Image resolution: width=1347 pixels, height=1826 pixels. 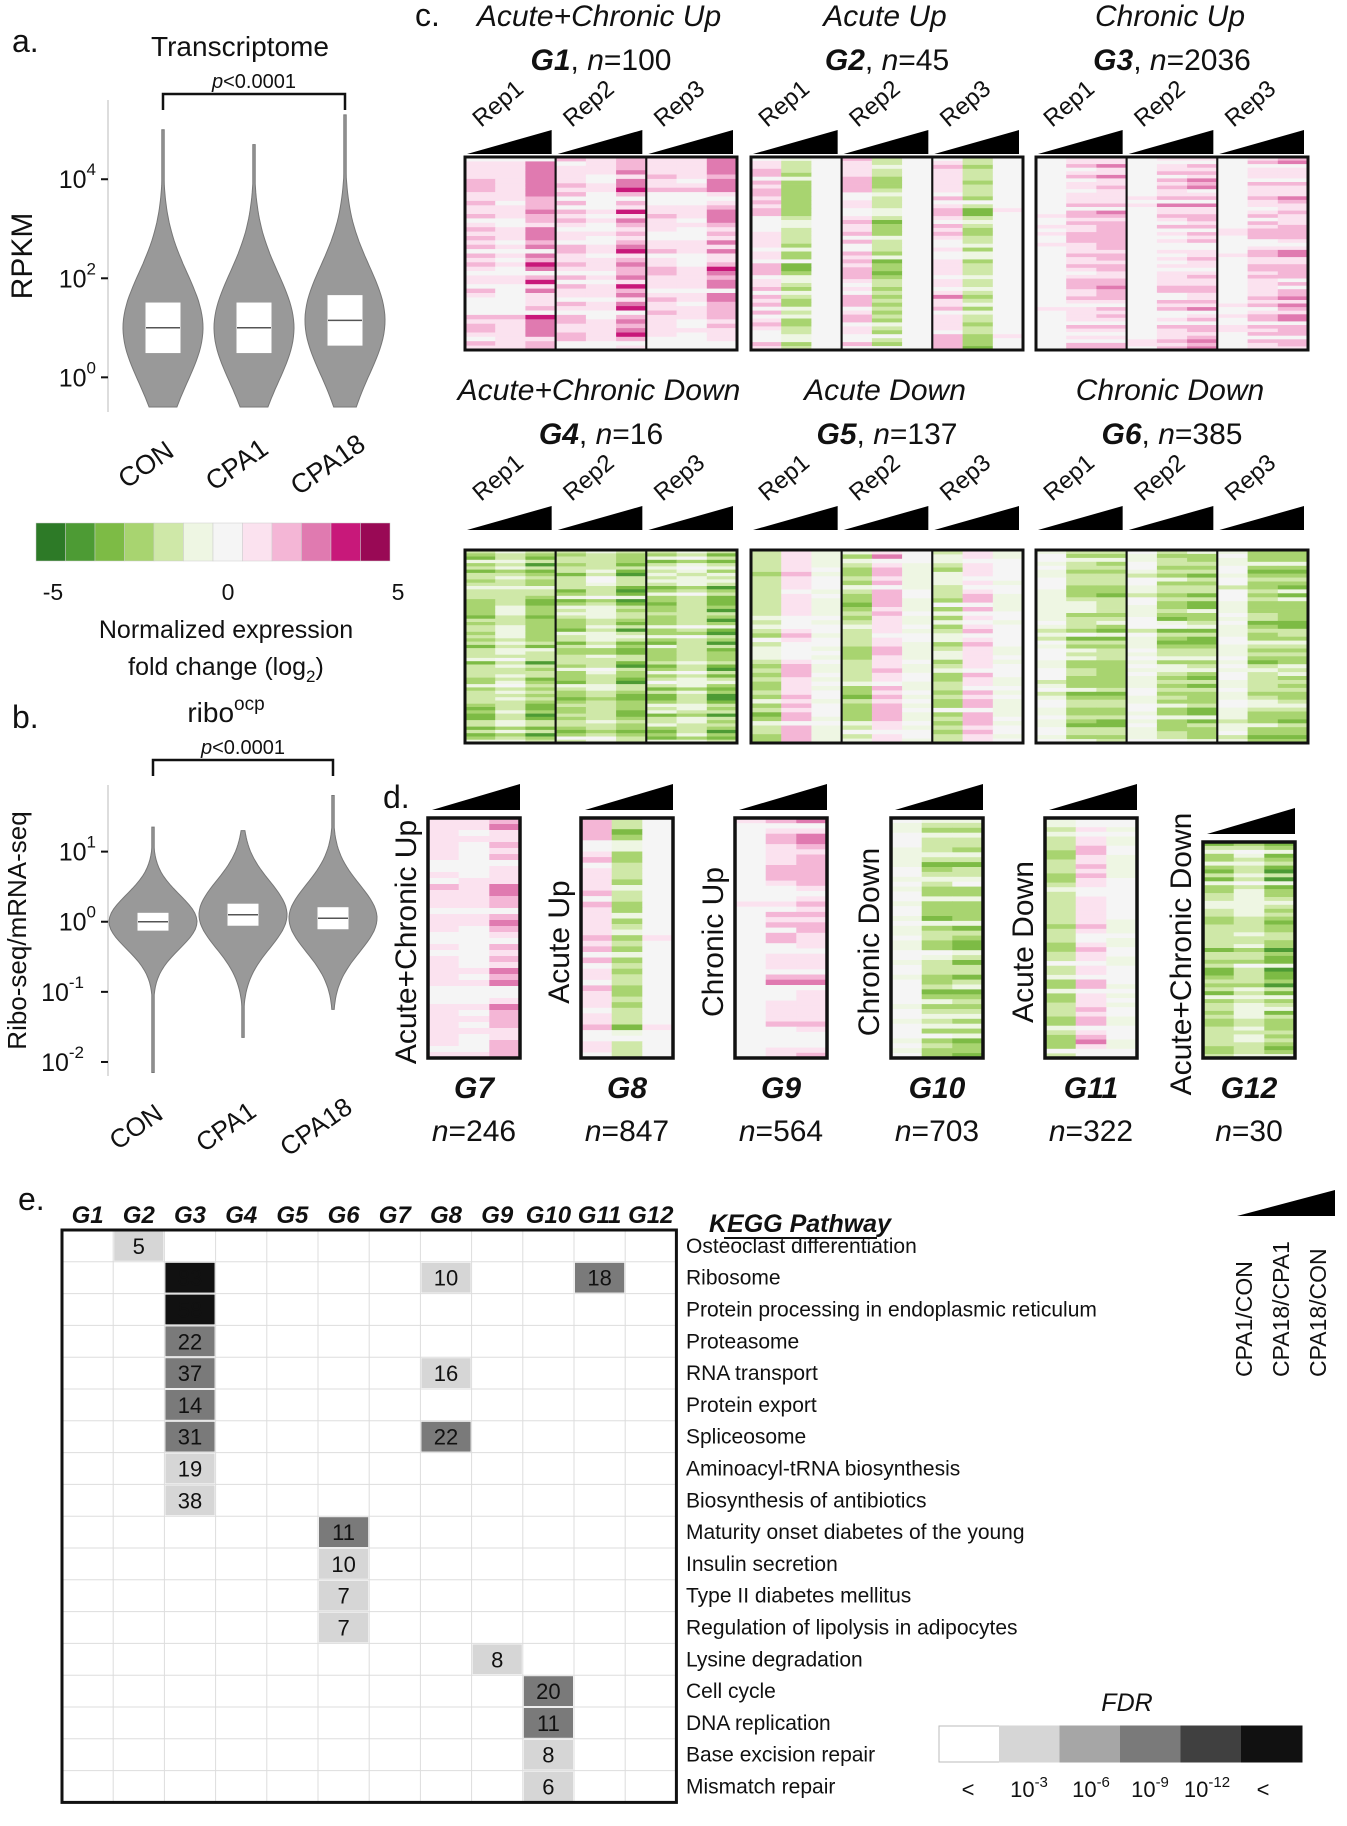 What do you see at coordinates (55, 993) in the screenshot?
I see `y-tick-base: 10` at bounding box center [55, 993].